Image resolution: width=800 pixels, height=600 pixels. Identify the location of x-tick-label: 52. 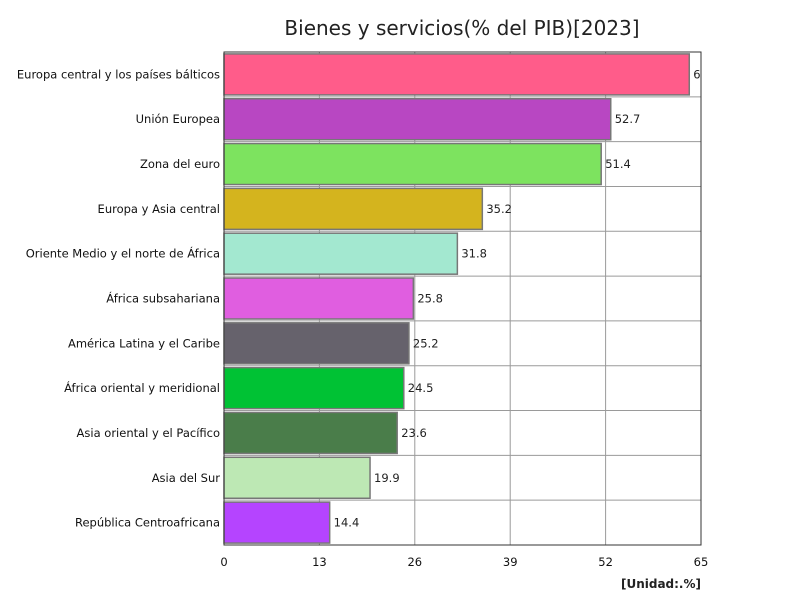
(605, 562).